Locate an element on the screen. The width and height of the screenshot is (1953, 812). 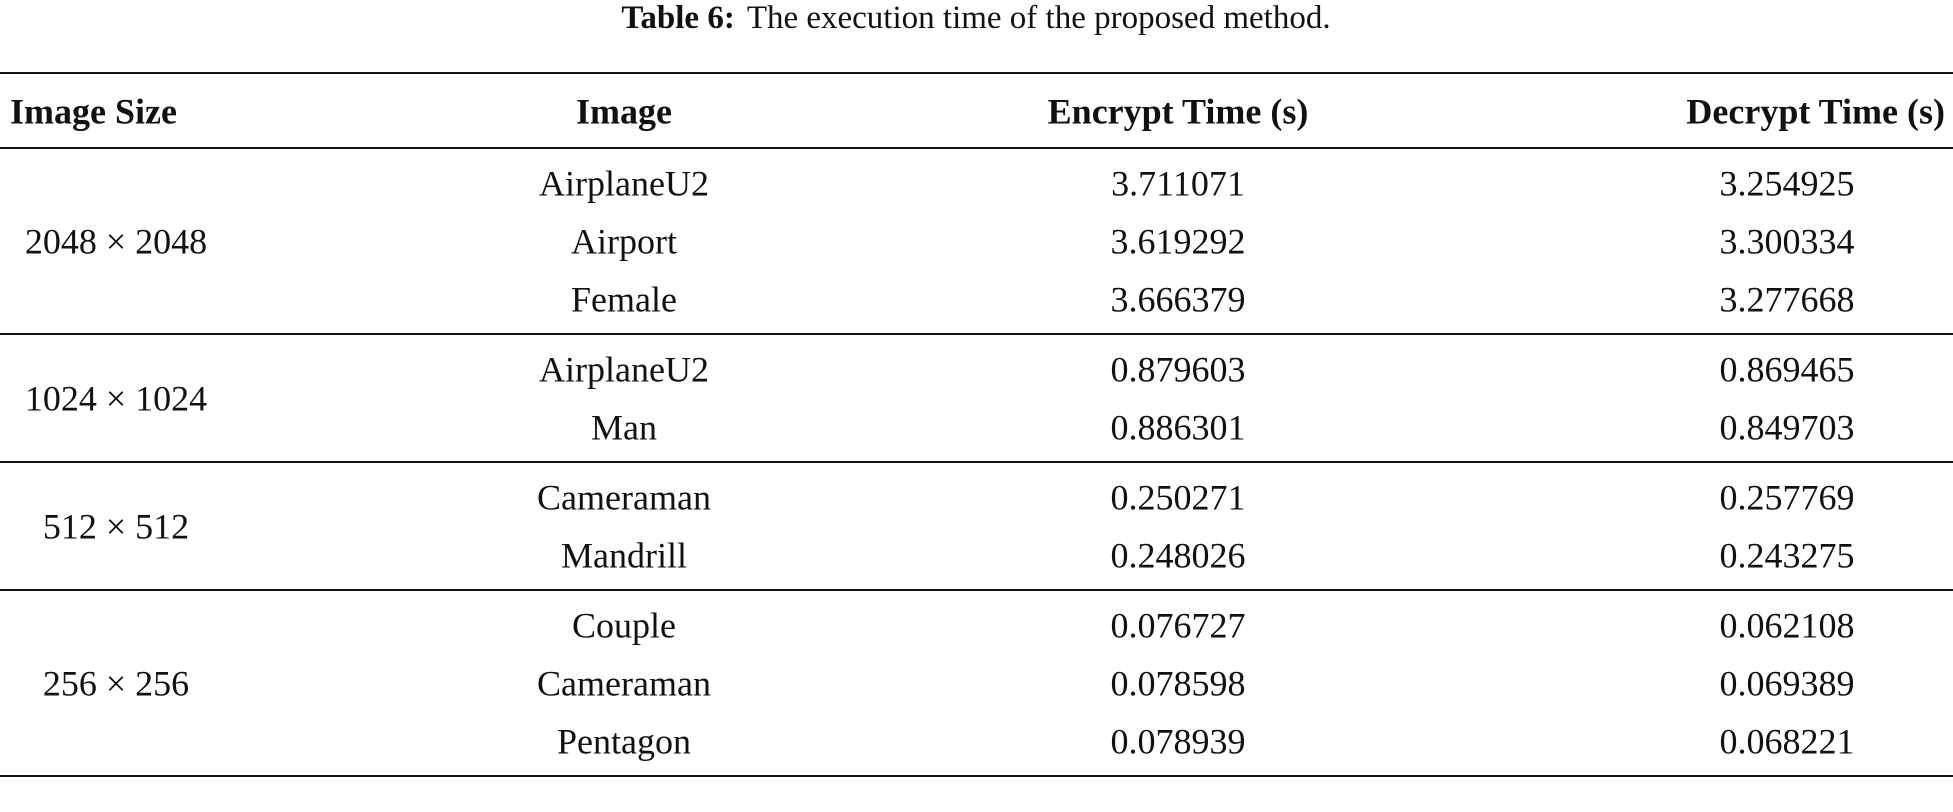
column-header: Decrypt Time (s) is located at coordinates (1815, 111).